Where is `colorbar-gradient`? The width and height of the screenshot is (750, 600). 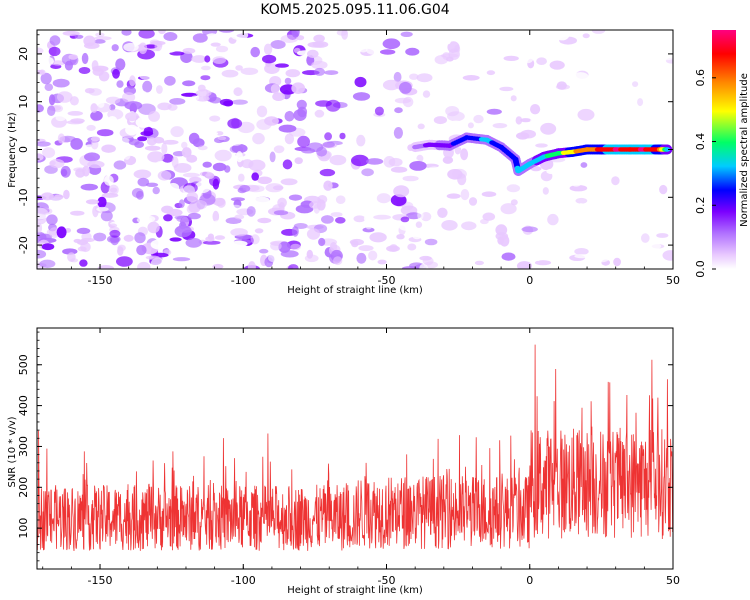
colorbar-gradient is located at coordinates (724, 149).